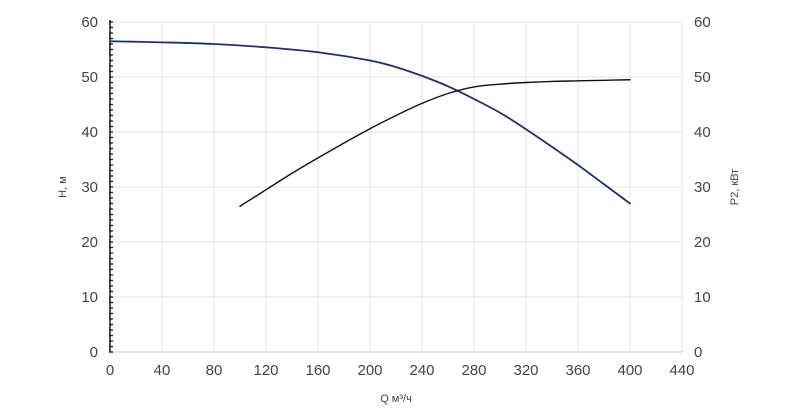 The width and height of the screenshot is (800, 408). I want to click on x-tick-label: 160, so click(317, 370).